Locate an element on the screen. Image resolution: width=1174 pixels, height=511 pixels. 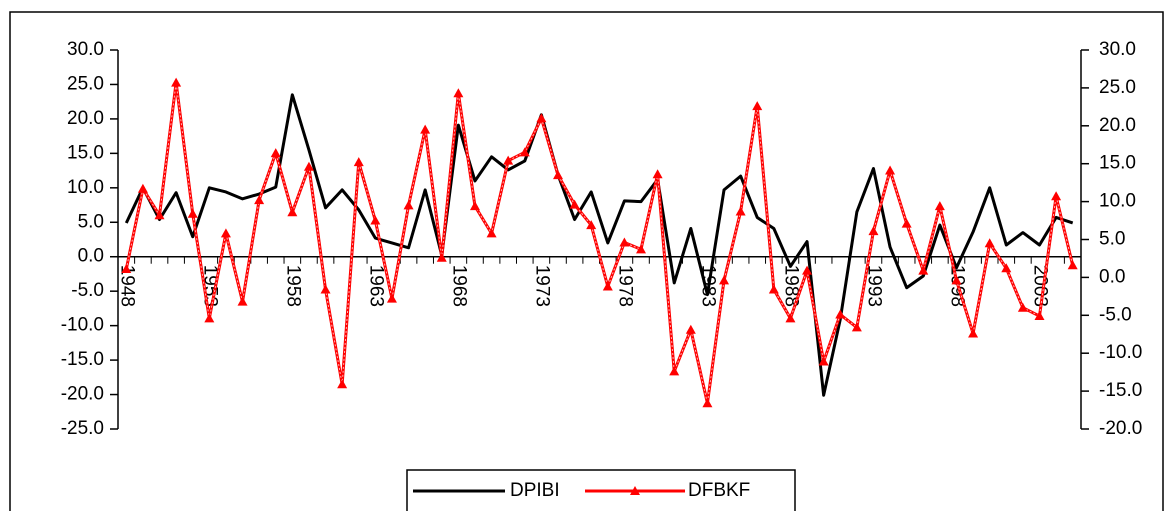
x-tick-label: 1978 is located at coordinates (624, 286).